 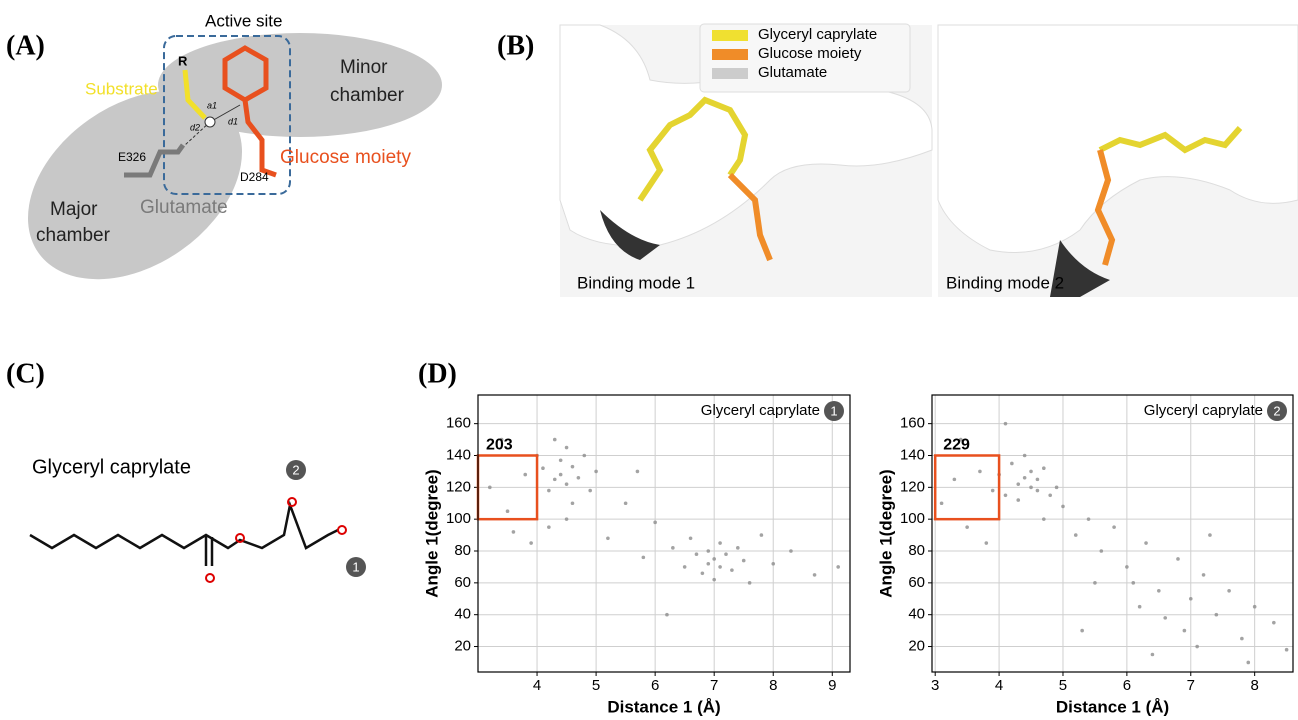 What do you see at coordinates (1203, 410) in the screenshot?
I see `annotation: Glyceryl caprylate` at bounding box center [1203, 410].